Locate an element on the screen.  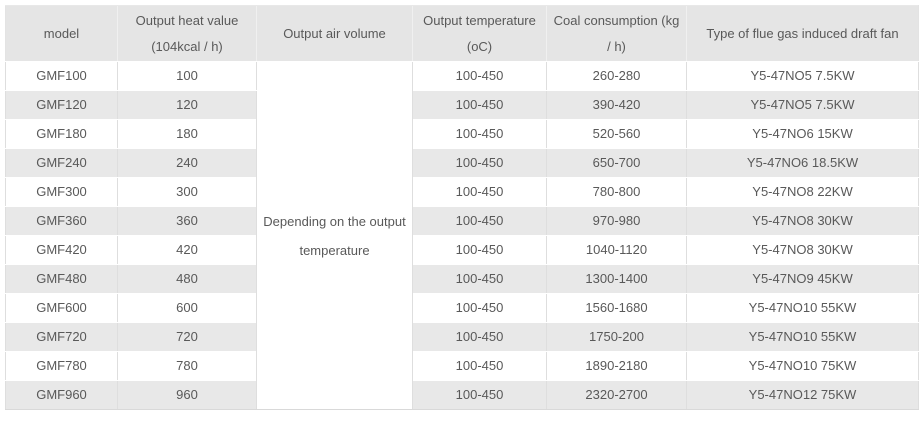
table-row: GMF180 180 100-450 520-560 Y5-47NO6 15KW is located at coordinates (462, 134).